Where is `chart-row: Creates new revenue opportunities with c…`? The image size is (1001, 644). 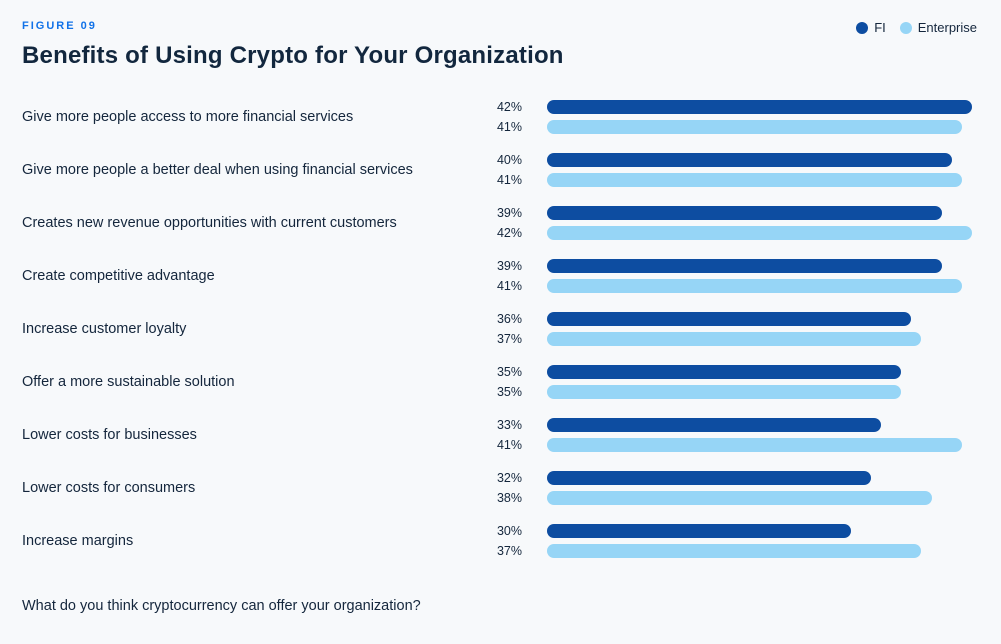 chart-row: Creates new revenue opportunities with c… is located at coordinates (500, 223).